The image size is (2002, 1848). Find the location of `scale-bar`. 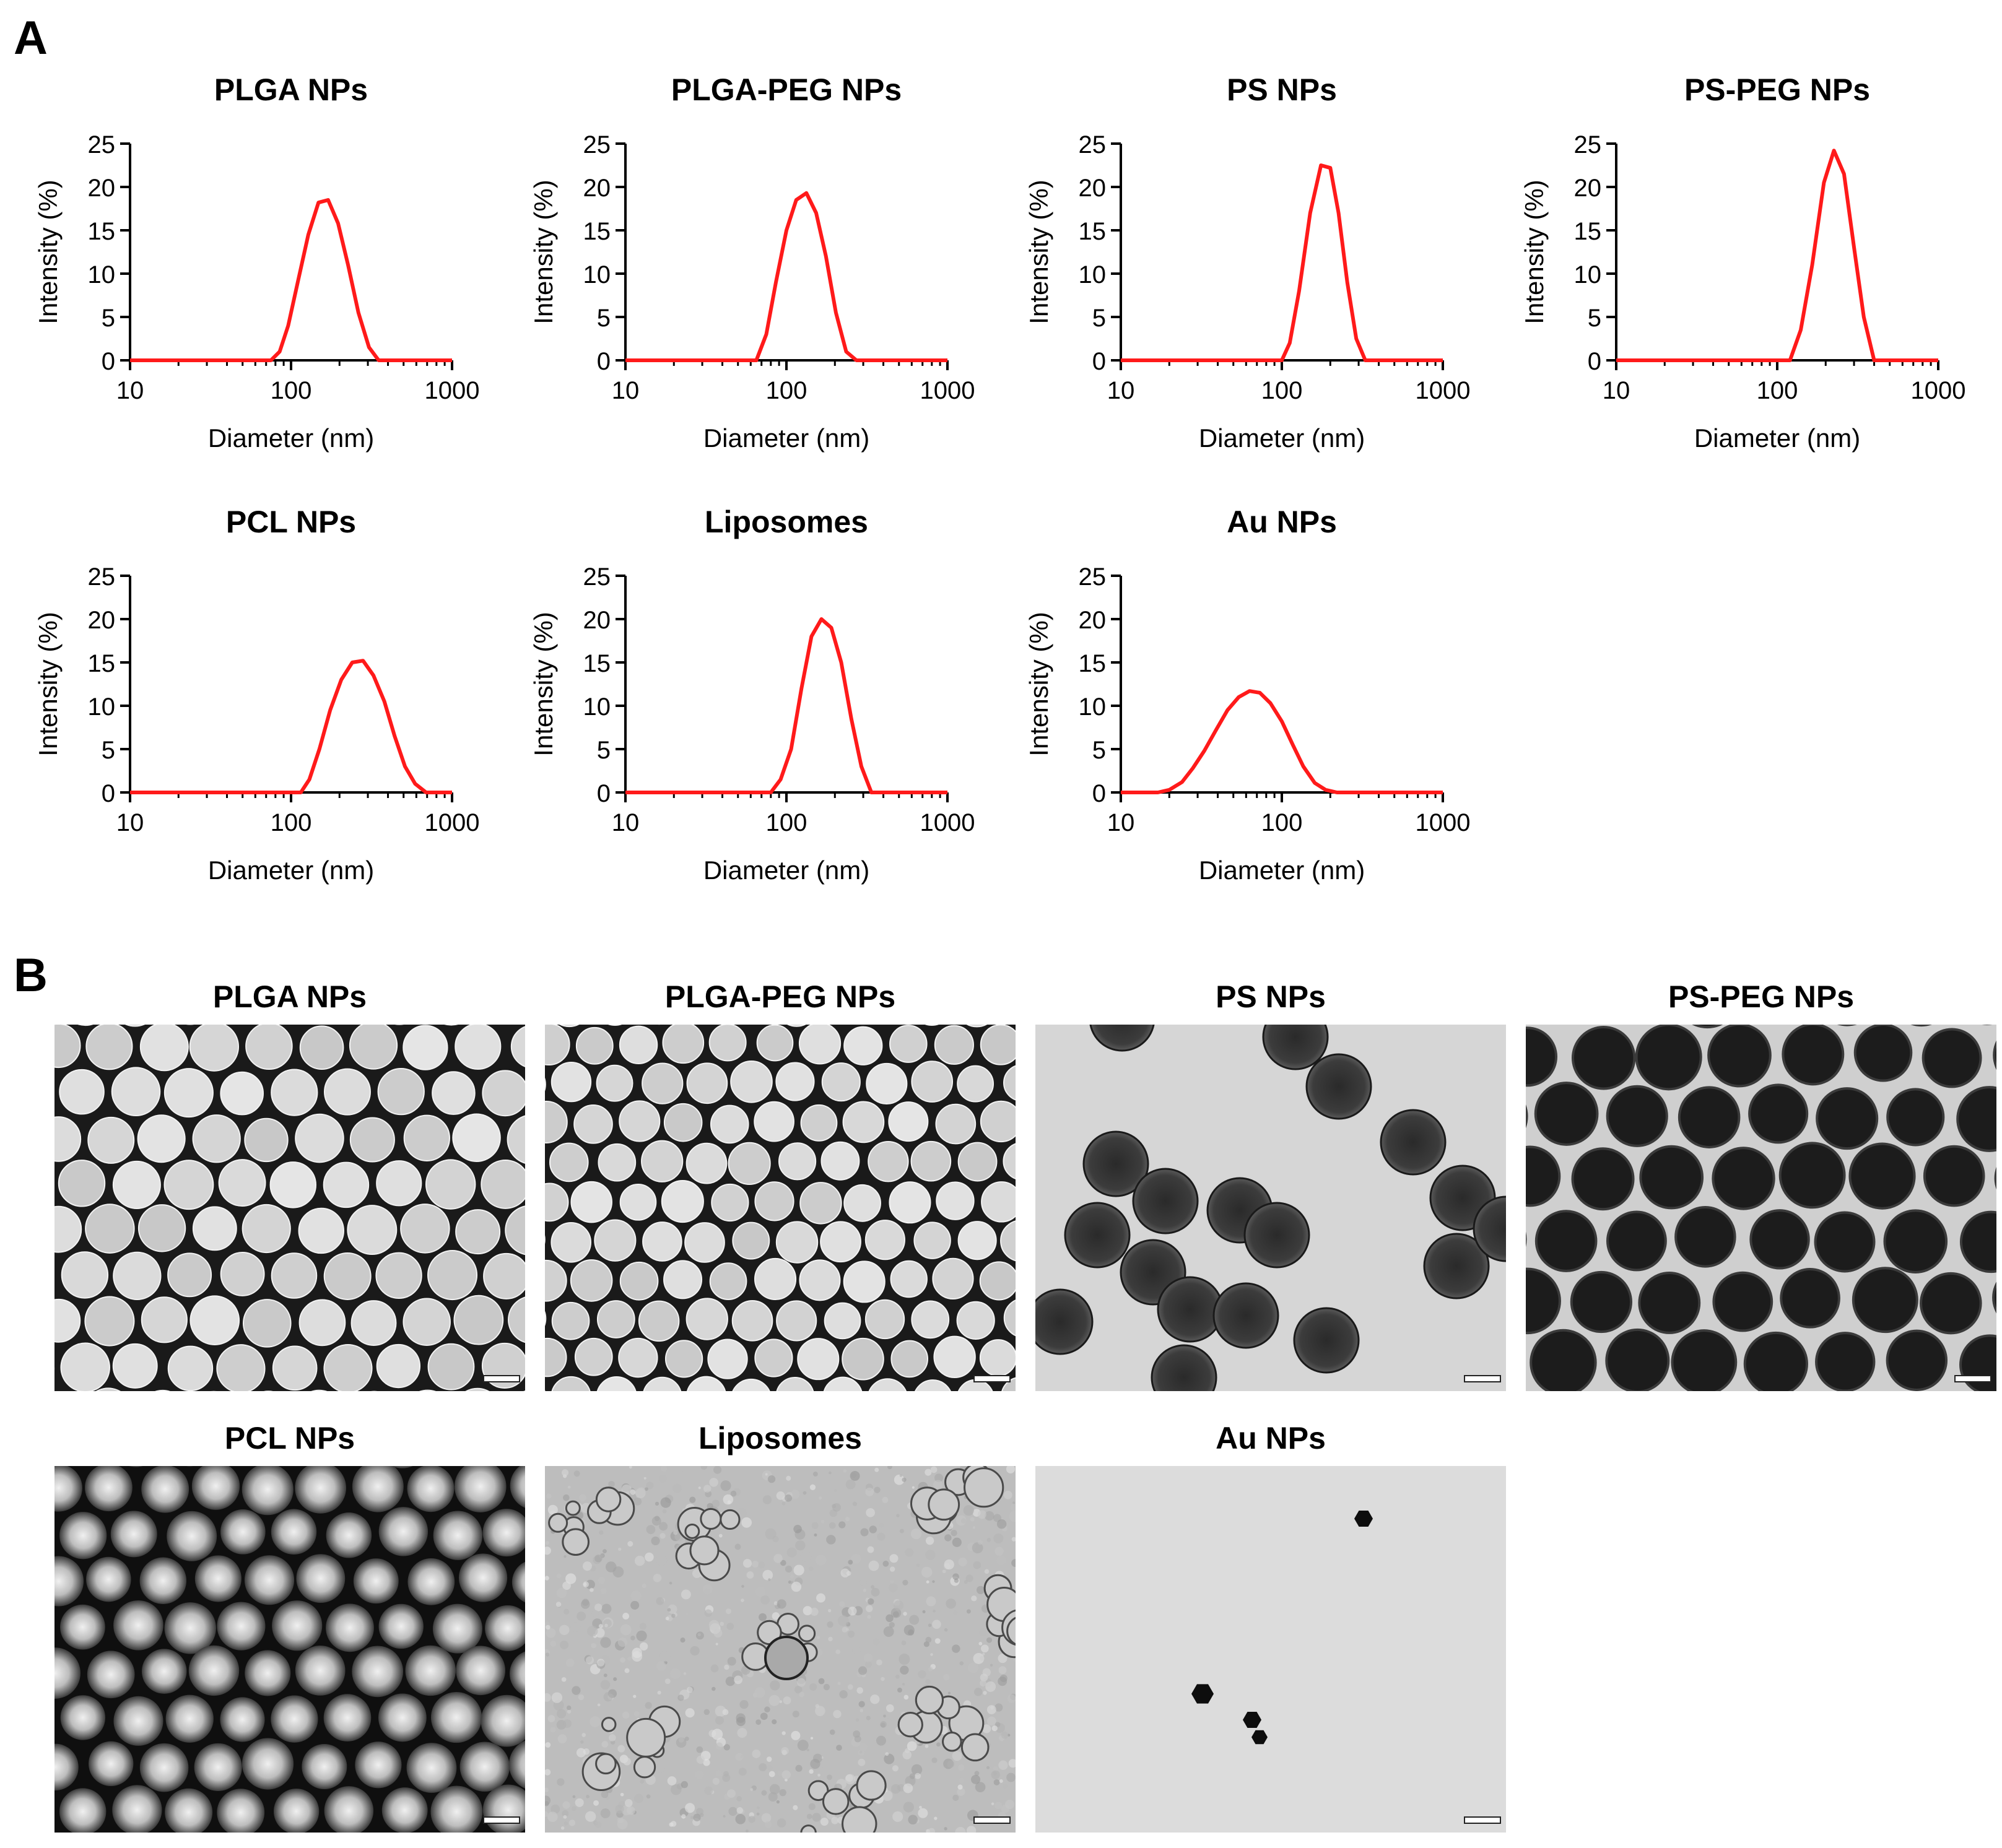

scale-bar is located at coordinates (1482, 1820).